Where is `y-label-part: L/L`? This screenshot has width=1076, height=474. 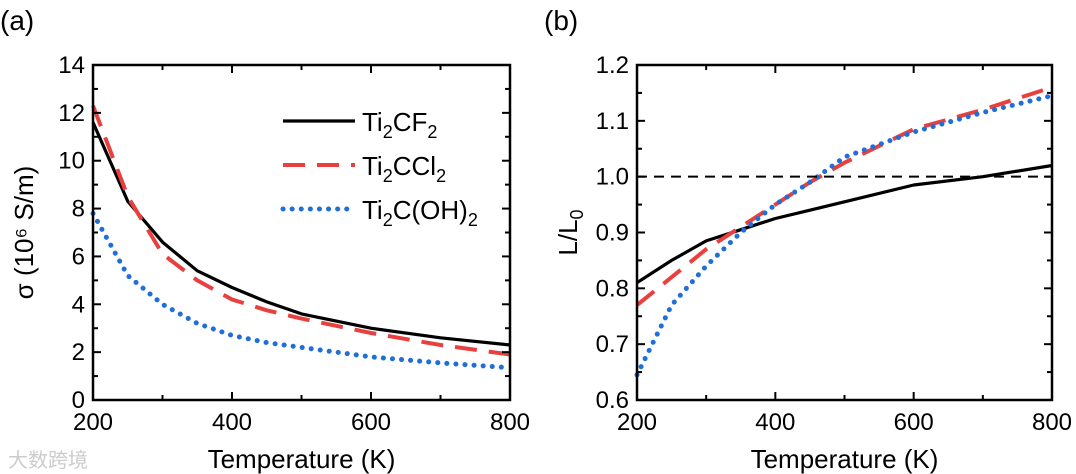 y-label-part: L/L is located at coordinates (568, 237).